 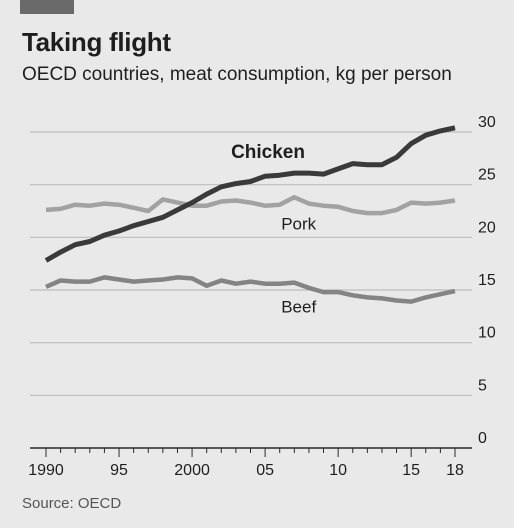 What do you see at coordinates (47, 7) in the screenshot?
I see `brand-accent-bar` at bounding box center [47, 7].